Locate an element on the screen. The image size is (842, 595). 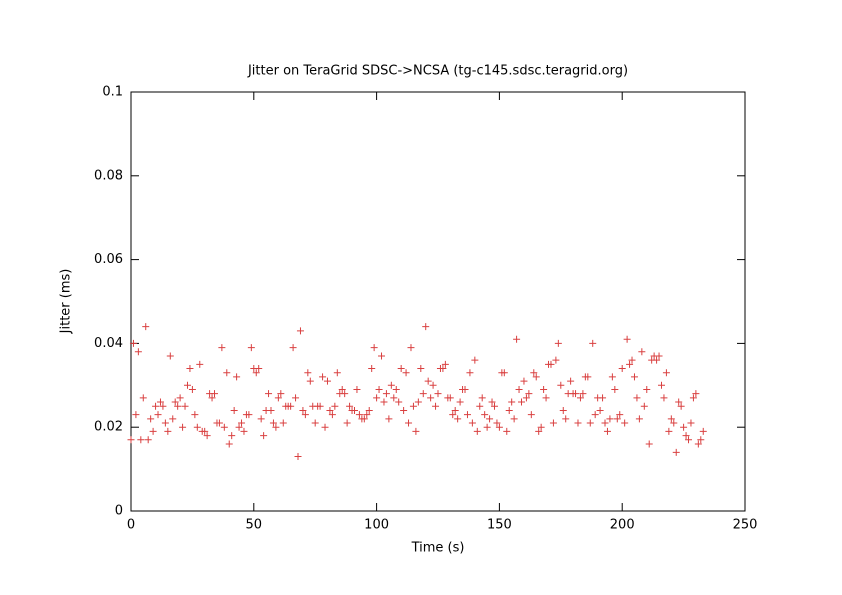
y-tick-label: 0.1 is located at coordinates (112, 92).